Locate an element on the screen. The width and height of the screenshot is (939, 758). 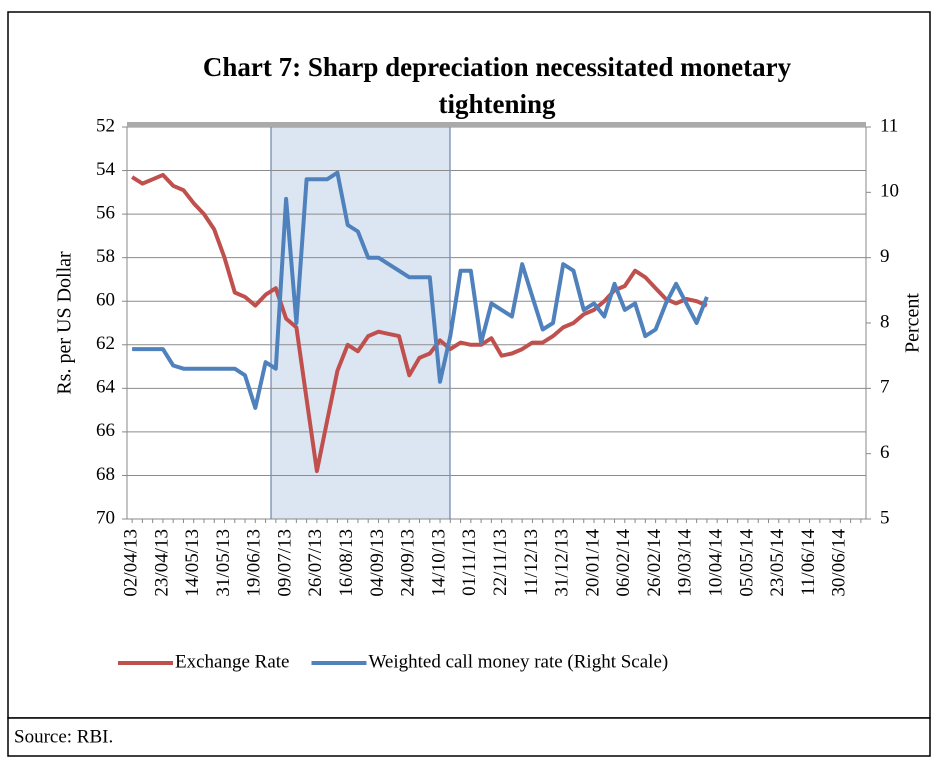
x-tick-label: 01/11/13 is located at coordinates (469, 562).